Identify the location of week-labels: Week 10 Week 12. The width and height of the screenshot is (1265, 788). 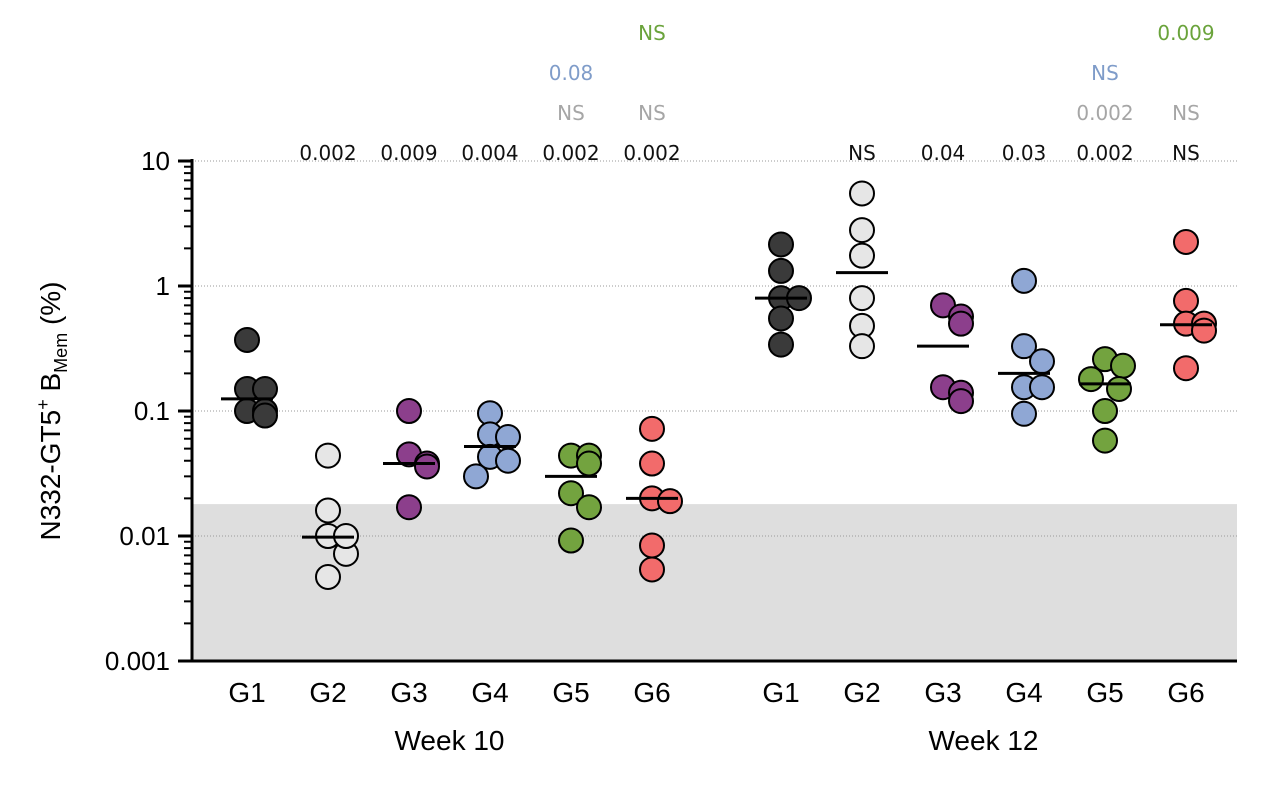
(717, 740).